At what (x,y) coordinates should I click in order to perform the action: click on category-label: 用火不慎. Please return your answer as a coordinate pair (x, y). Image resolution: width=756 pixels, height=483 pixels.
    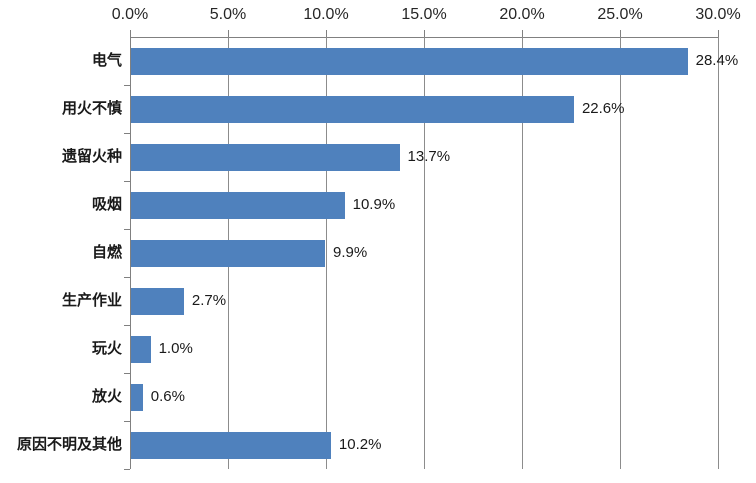
    Looking at the image, I should click on (91, 108).